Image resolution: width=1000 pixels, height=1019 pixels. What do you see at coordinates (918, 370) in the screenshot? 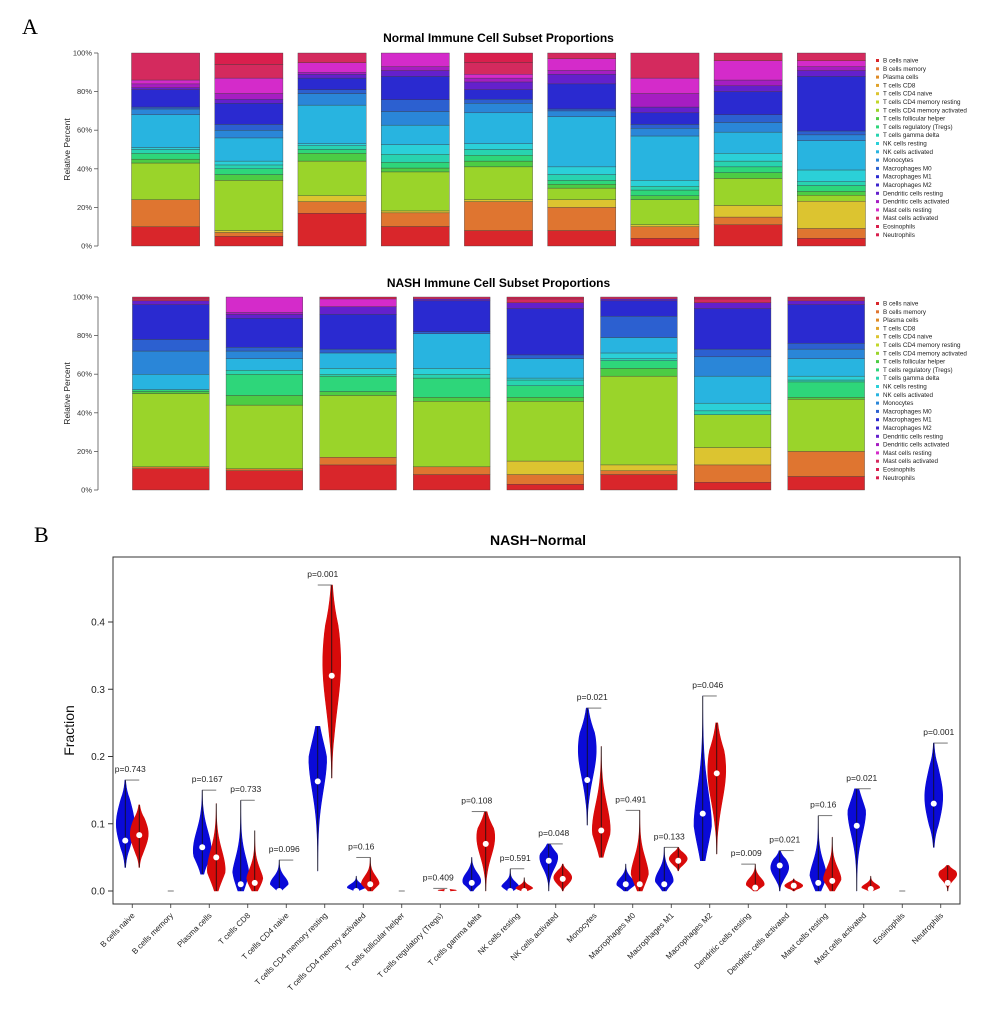
I see `legend-label: T cells regulatory (Tregs)` at bounding box center [918, 370].